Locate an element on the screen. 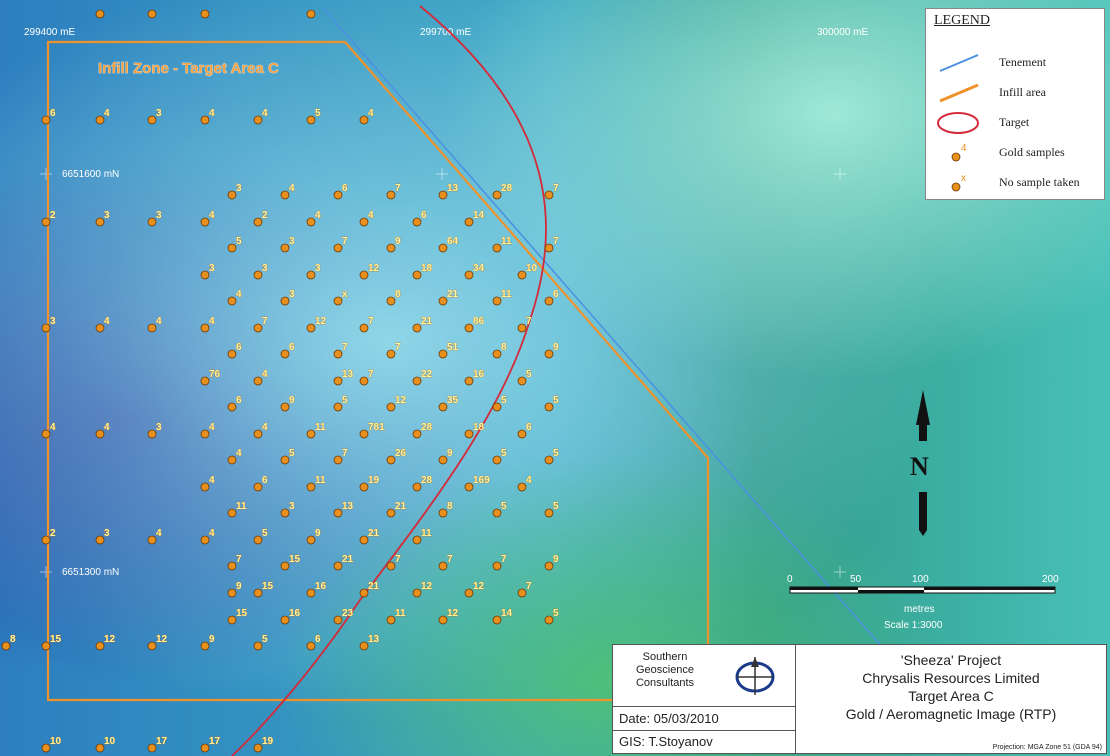  scale-tick-label: 0 is located at coordinates (790, 579).